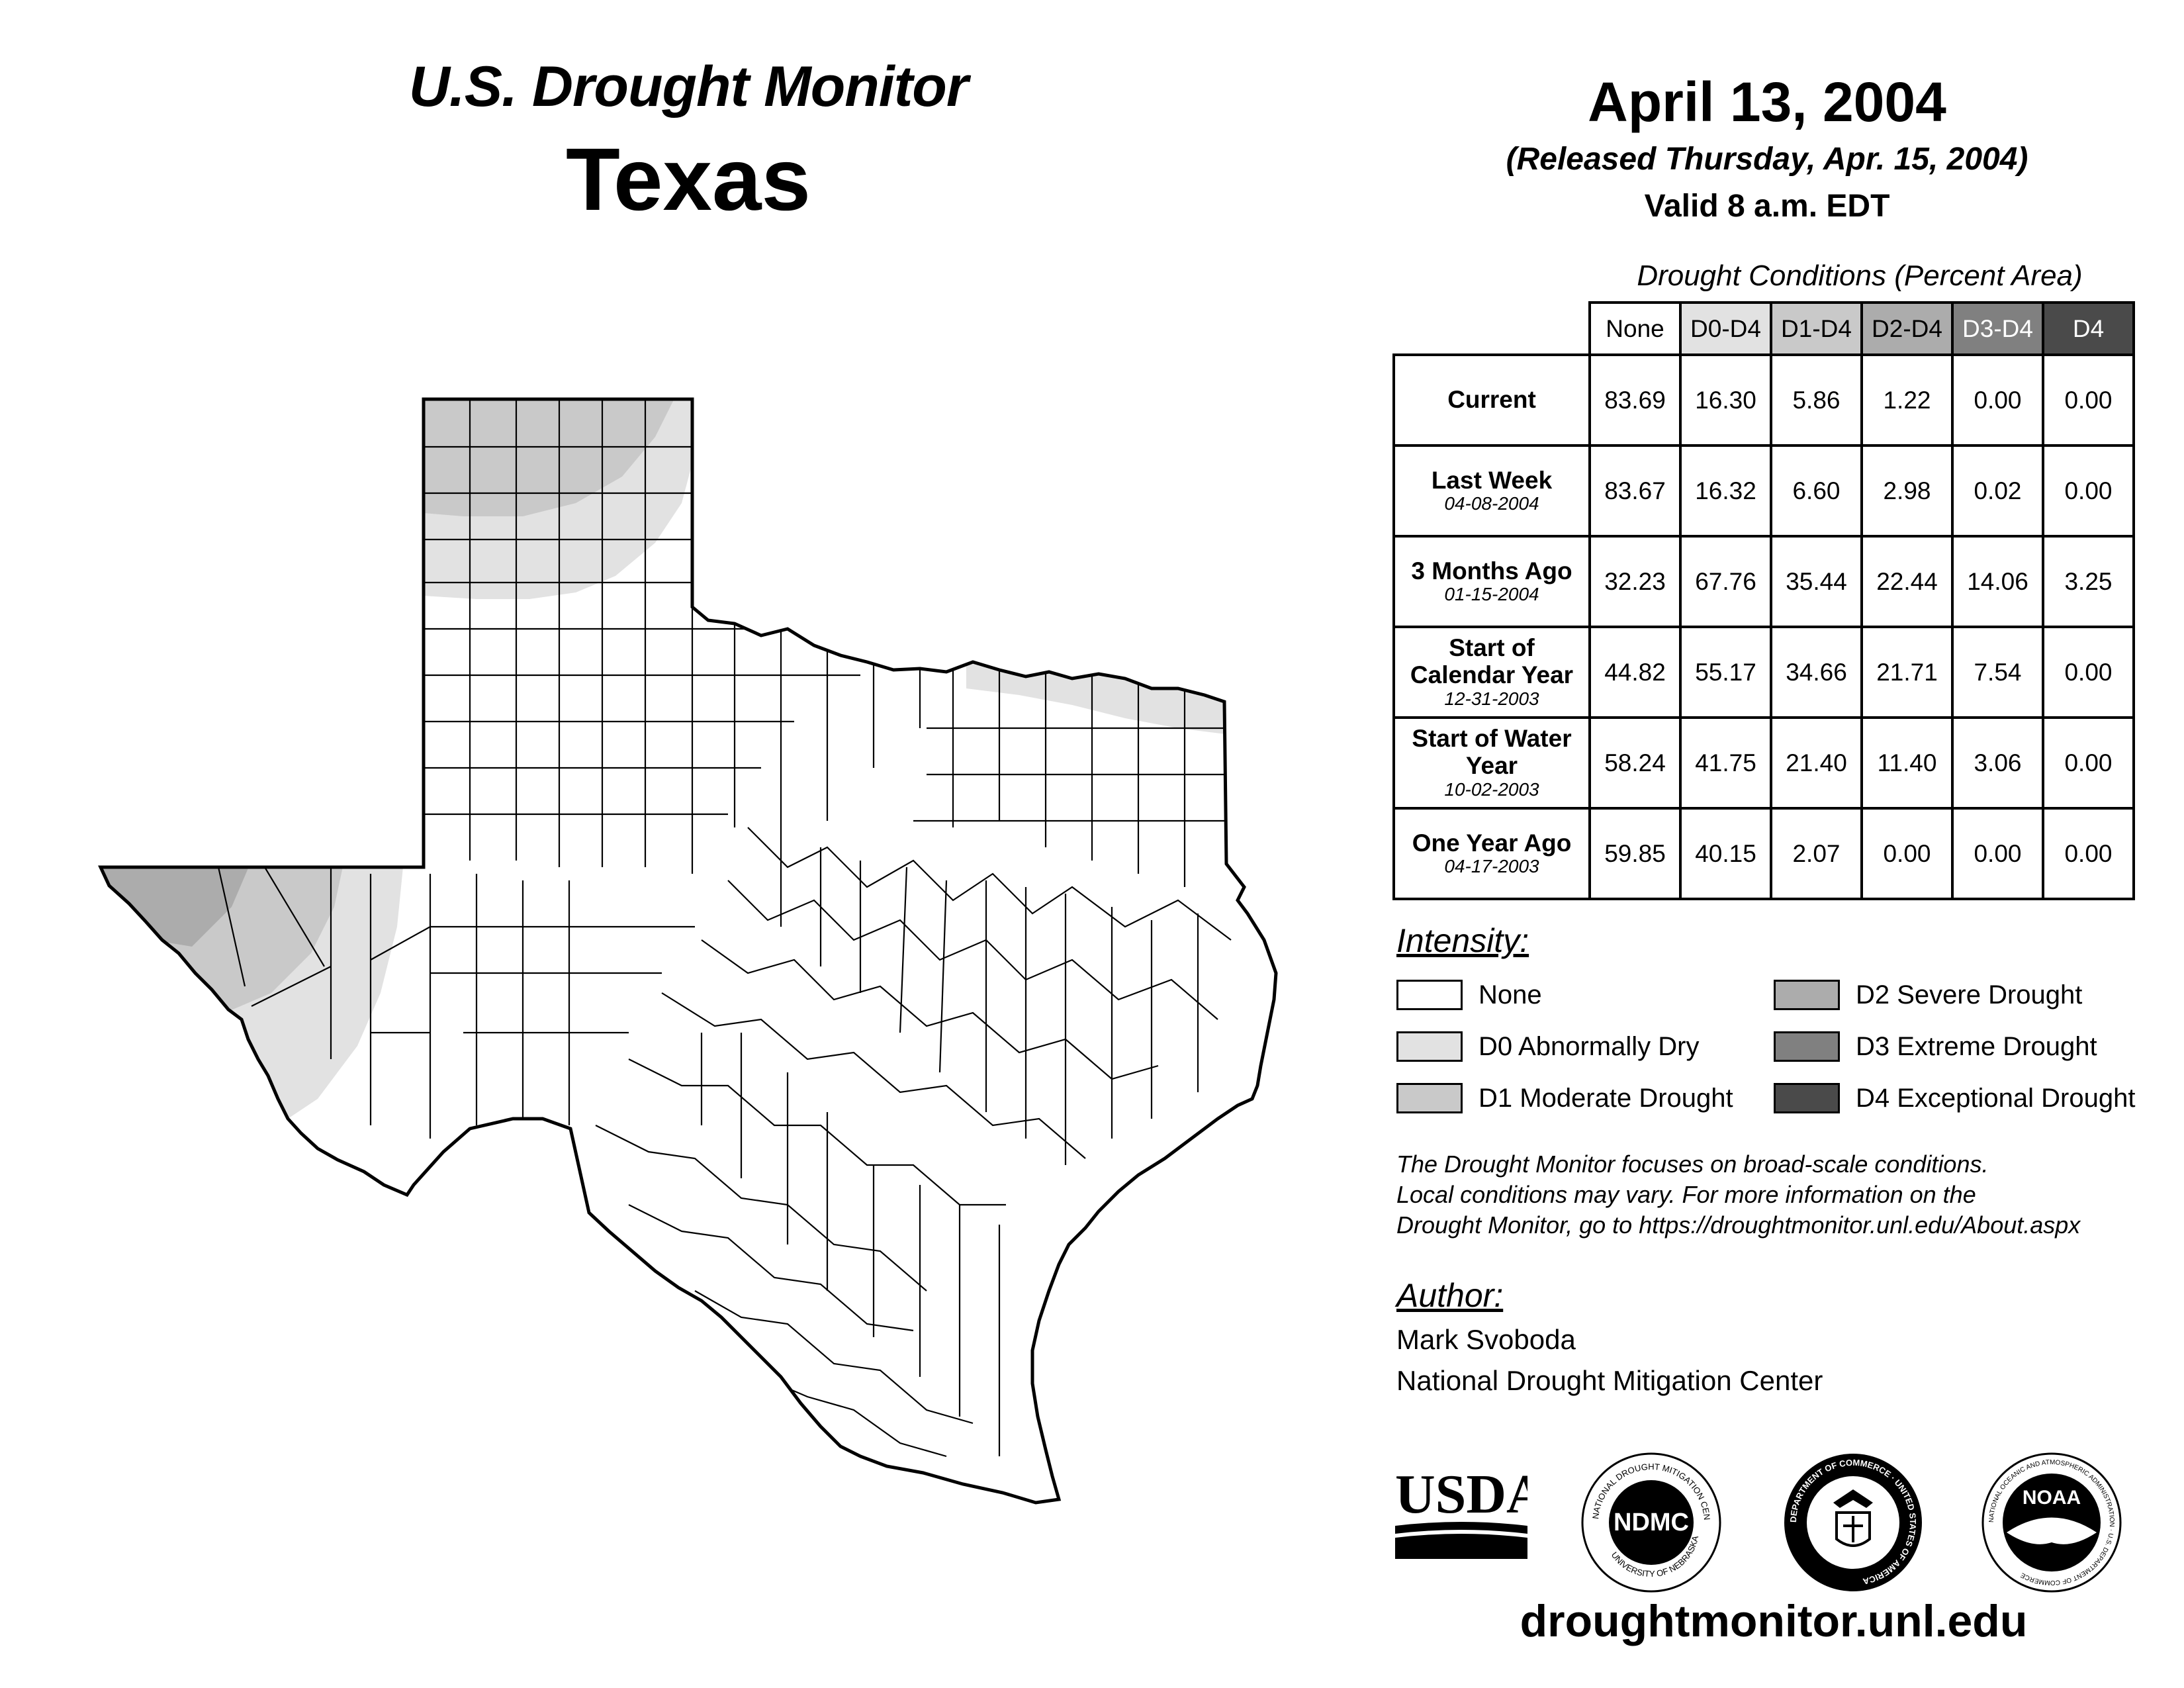 This screenshot has height=1688, width=2184. Describe the element at coordinates (1491, 763) in the screenshot. I see `row-label: Start of Water Year 10-02-2003` at that location.